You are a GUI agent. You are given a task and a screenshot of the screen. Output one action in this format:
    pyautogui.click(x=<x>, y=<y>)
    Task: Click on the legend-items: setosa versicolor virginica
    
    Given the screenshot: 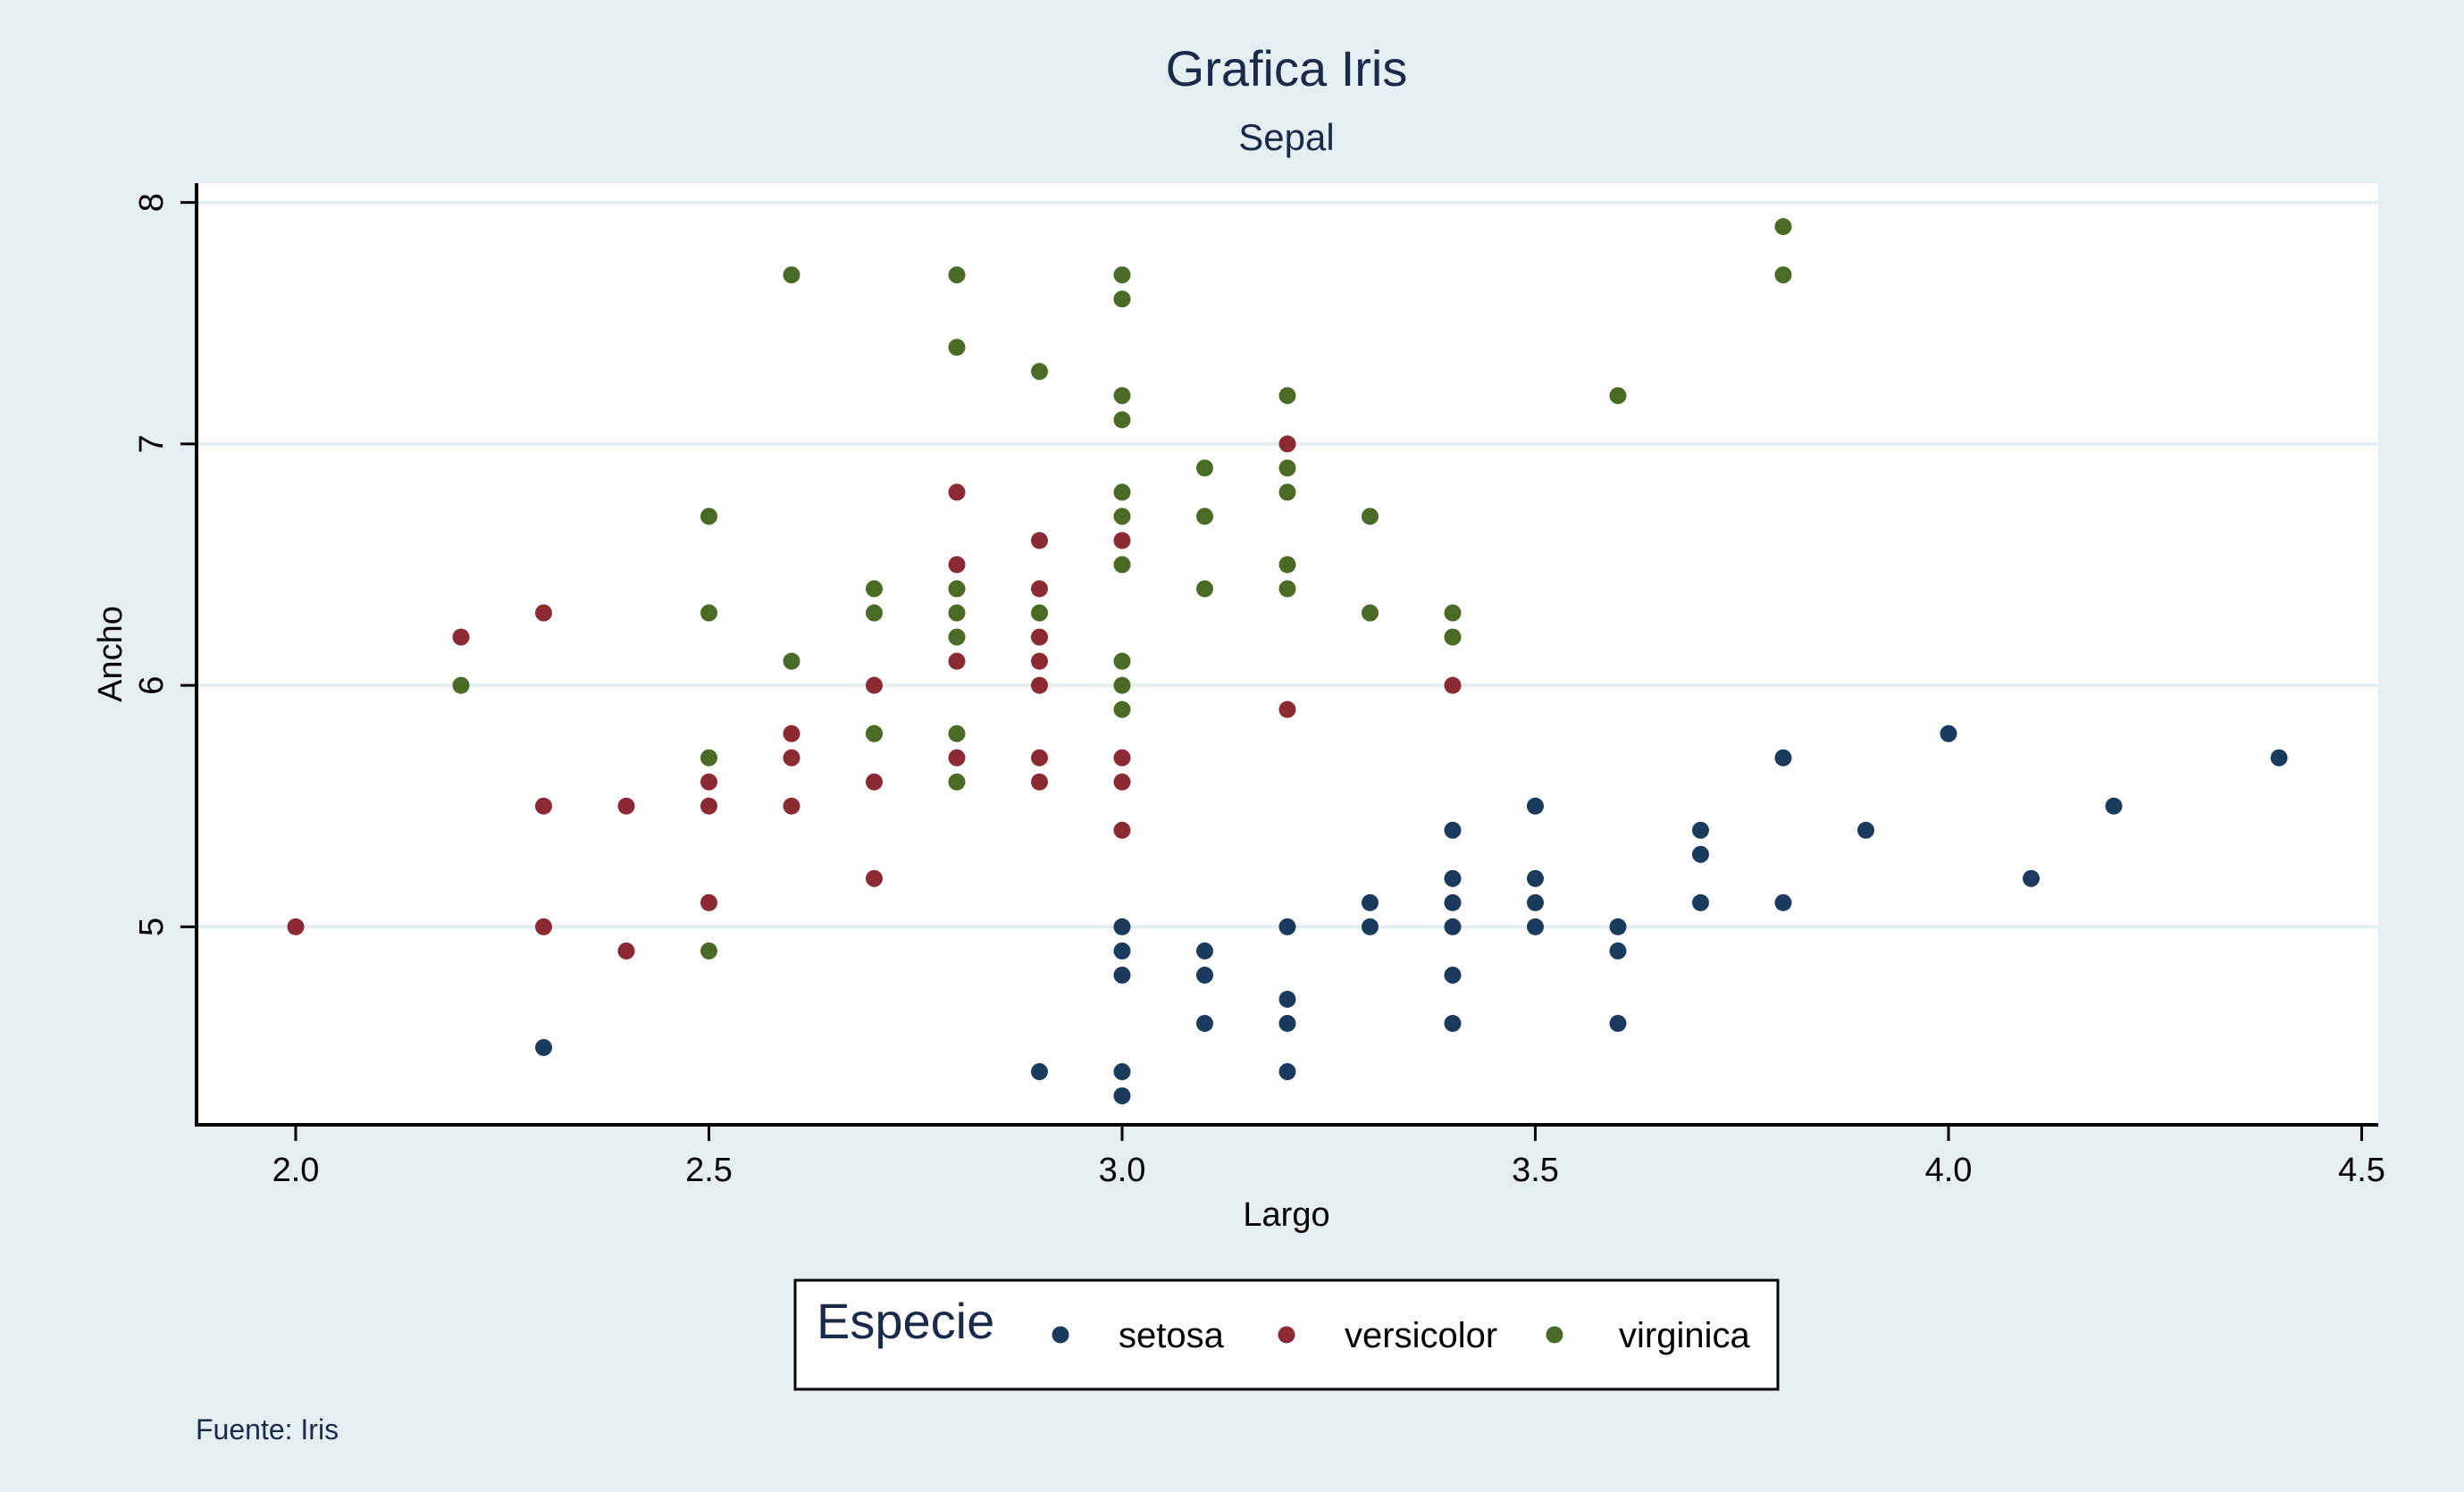 What is the action you would take?
    pyautogui.click(x=1401, y=1335)
    